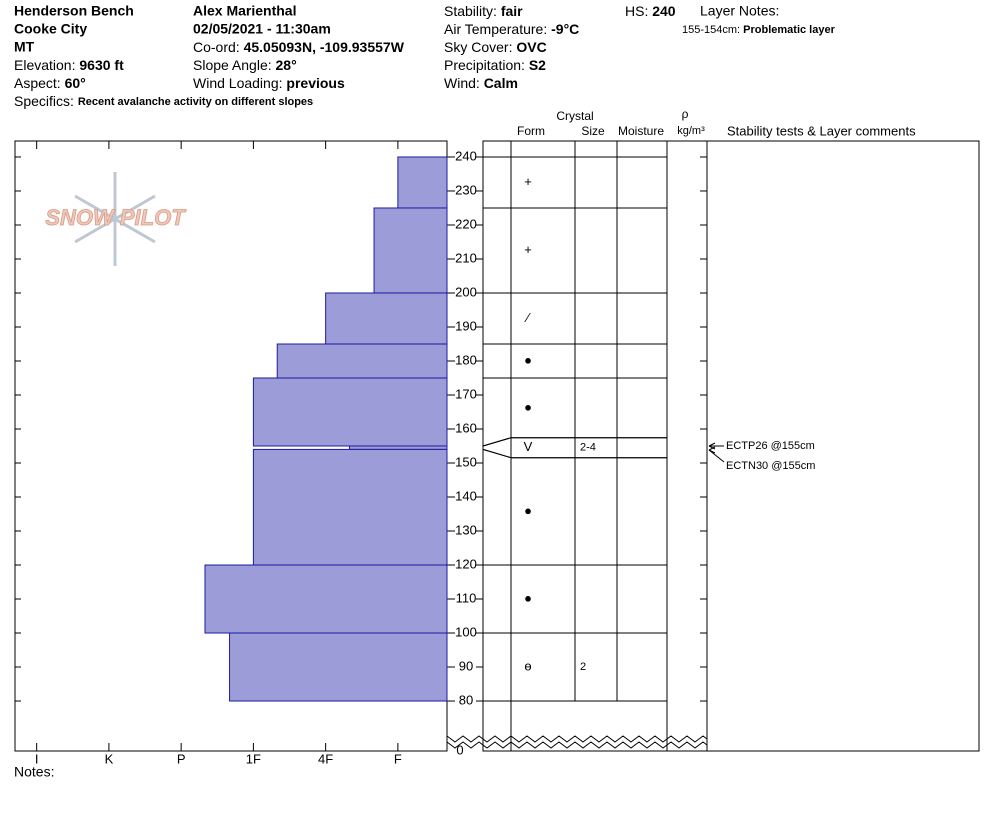 This screenshot has width=994, height=840. What do you see at coordinates (466, 699) in the screenshot?
I see `y-tick-label: 80` at bounding box center [466, 699].